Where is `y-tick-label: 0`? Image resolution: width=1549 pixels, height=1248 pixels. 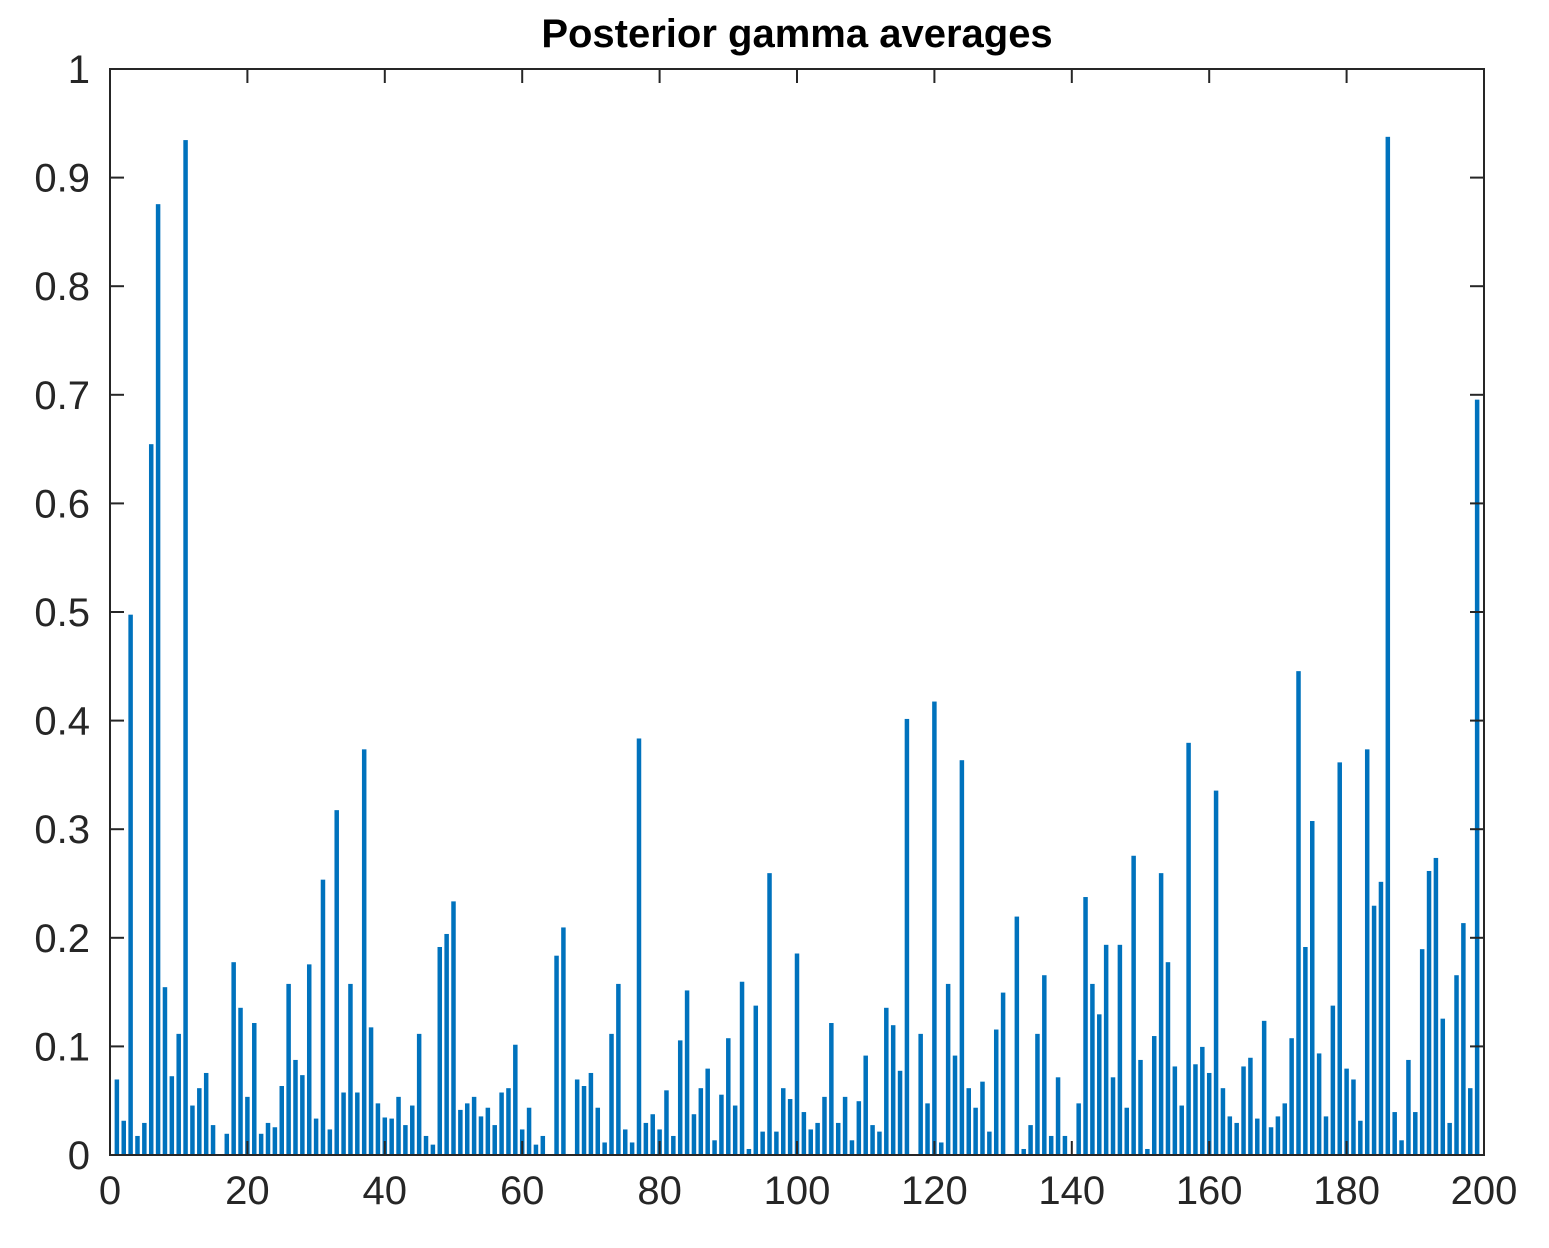 y-tick-label: 0 is located at coordinates (79, 1156).